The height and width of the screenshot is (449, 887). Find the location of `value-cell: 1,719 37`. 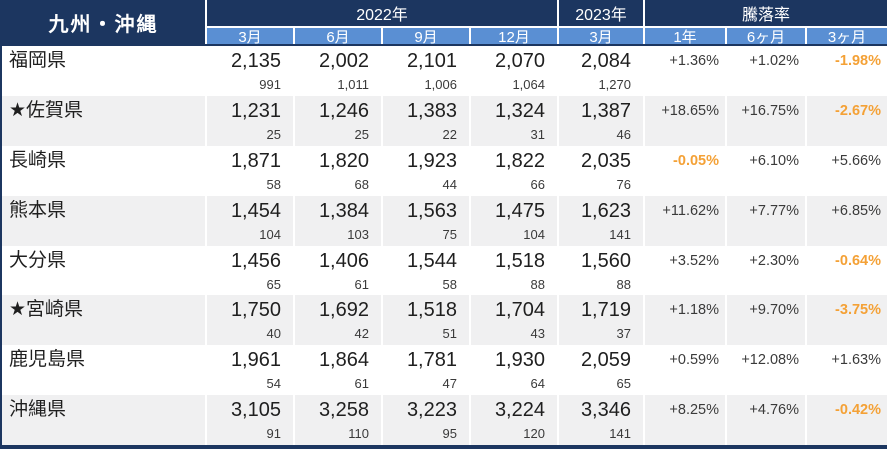

value-cell: 1,719 37 is located at coordinates (600, 320).